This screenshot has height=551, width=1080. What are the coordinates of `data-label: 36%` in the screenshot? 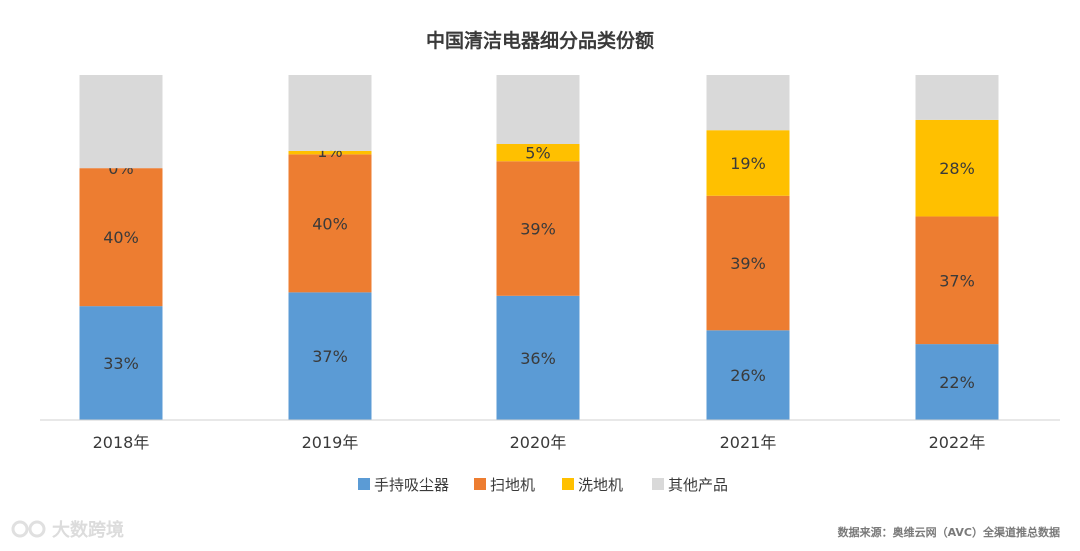 It's located at (538, 358).